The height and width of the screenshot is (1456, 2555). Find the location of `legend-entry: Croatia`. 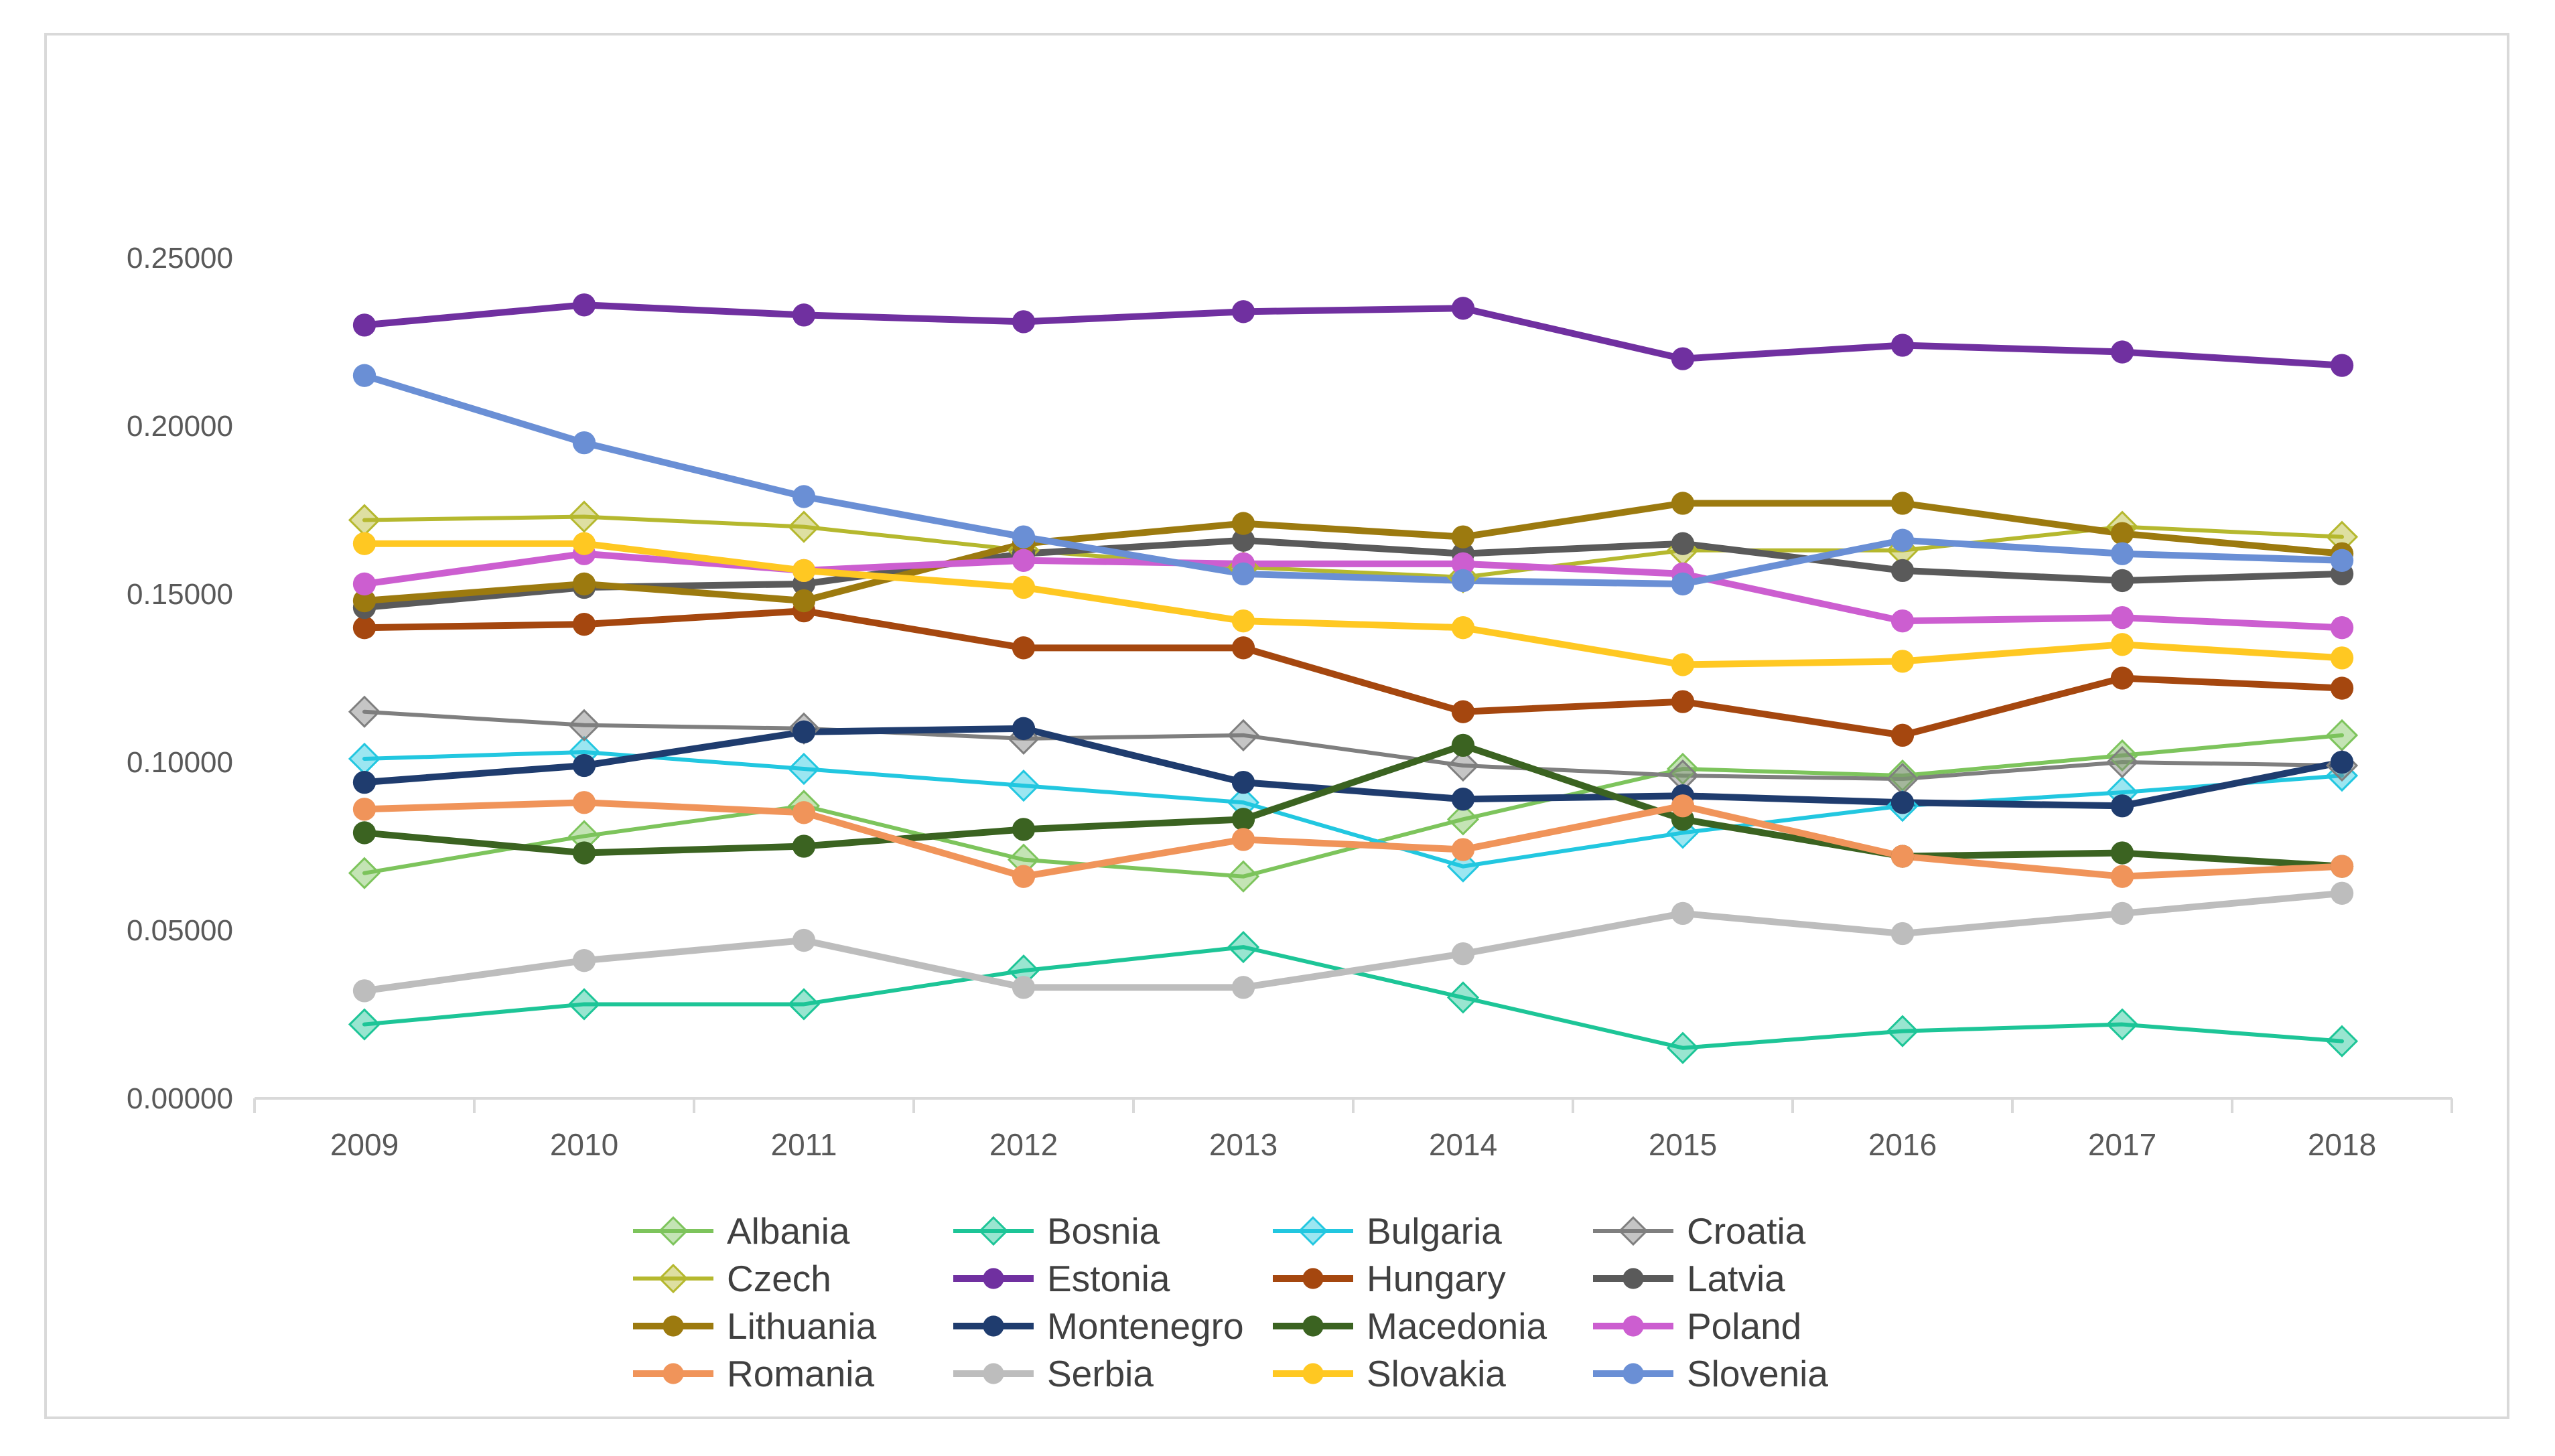

legend-entry: Croatia is located at coordinates (1699, 1231).